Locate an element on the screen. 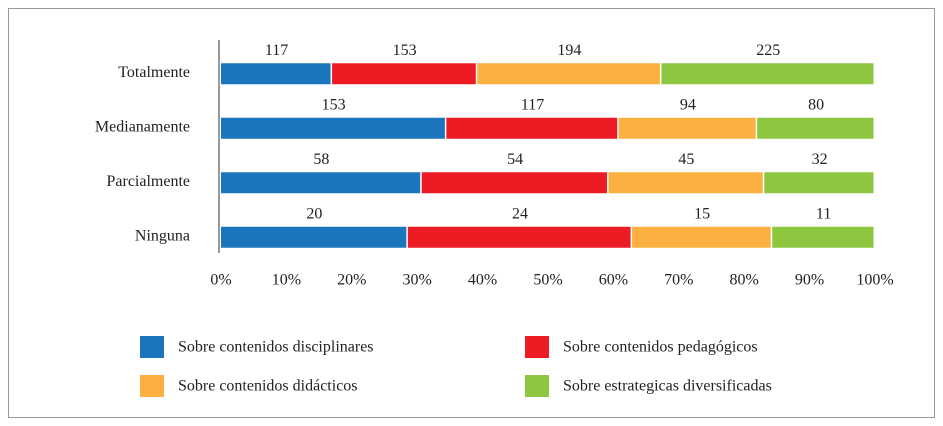 The height and width of the screenshot is (426, 943). data-label: 45 is located at coordinates (686, 159).